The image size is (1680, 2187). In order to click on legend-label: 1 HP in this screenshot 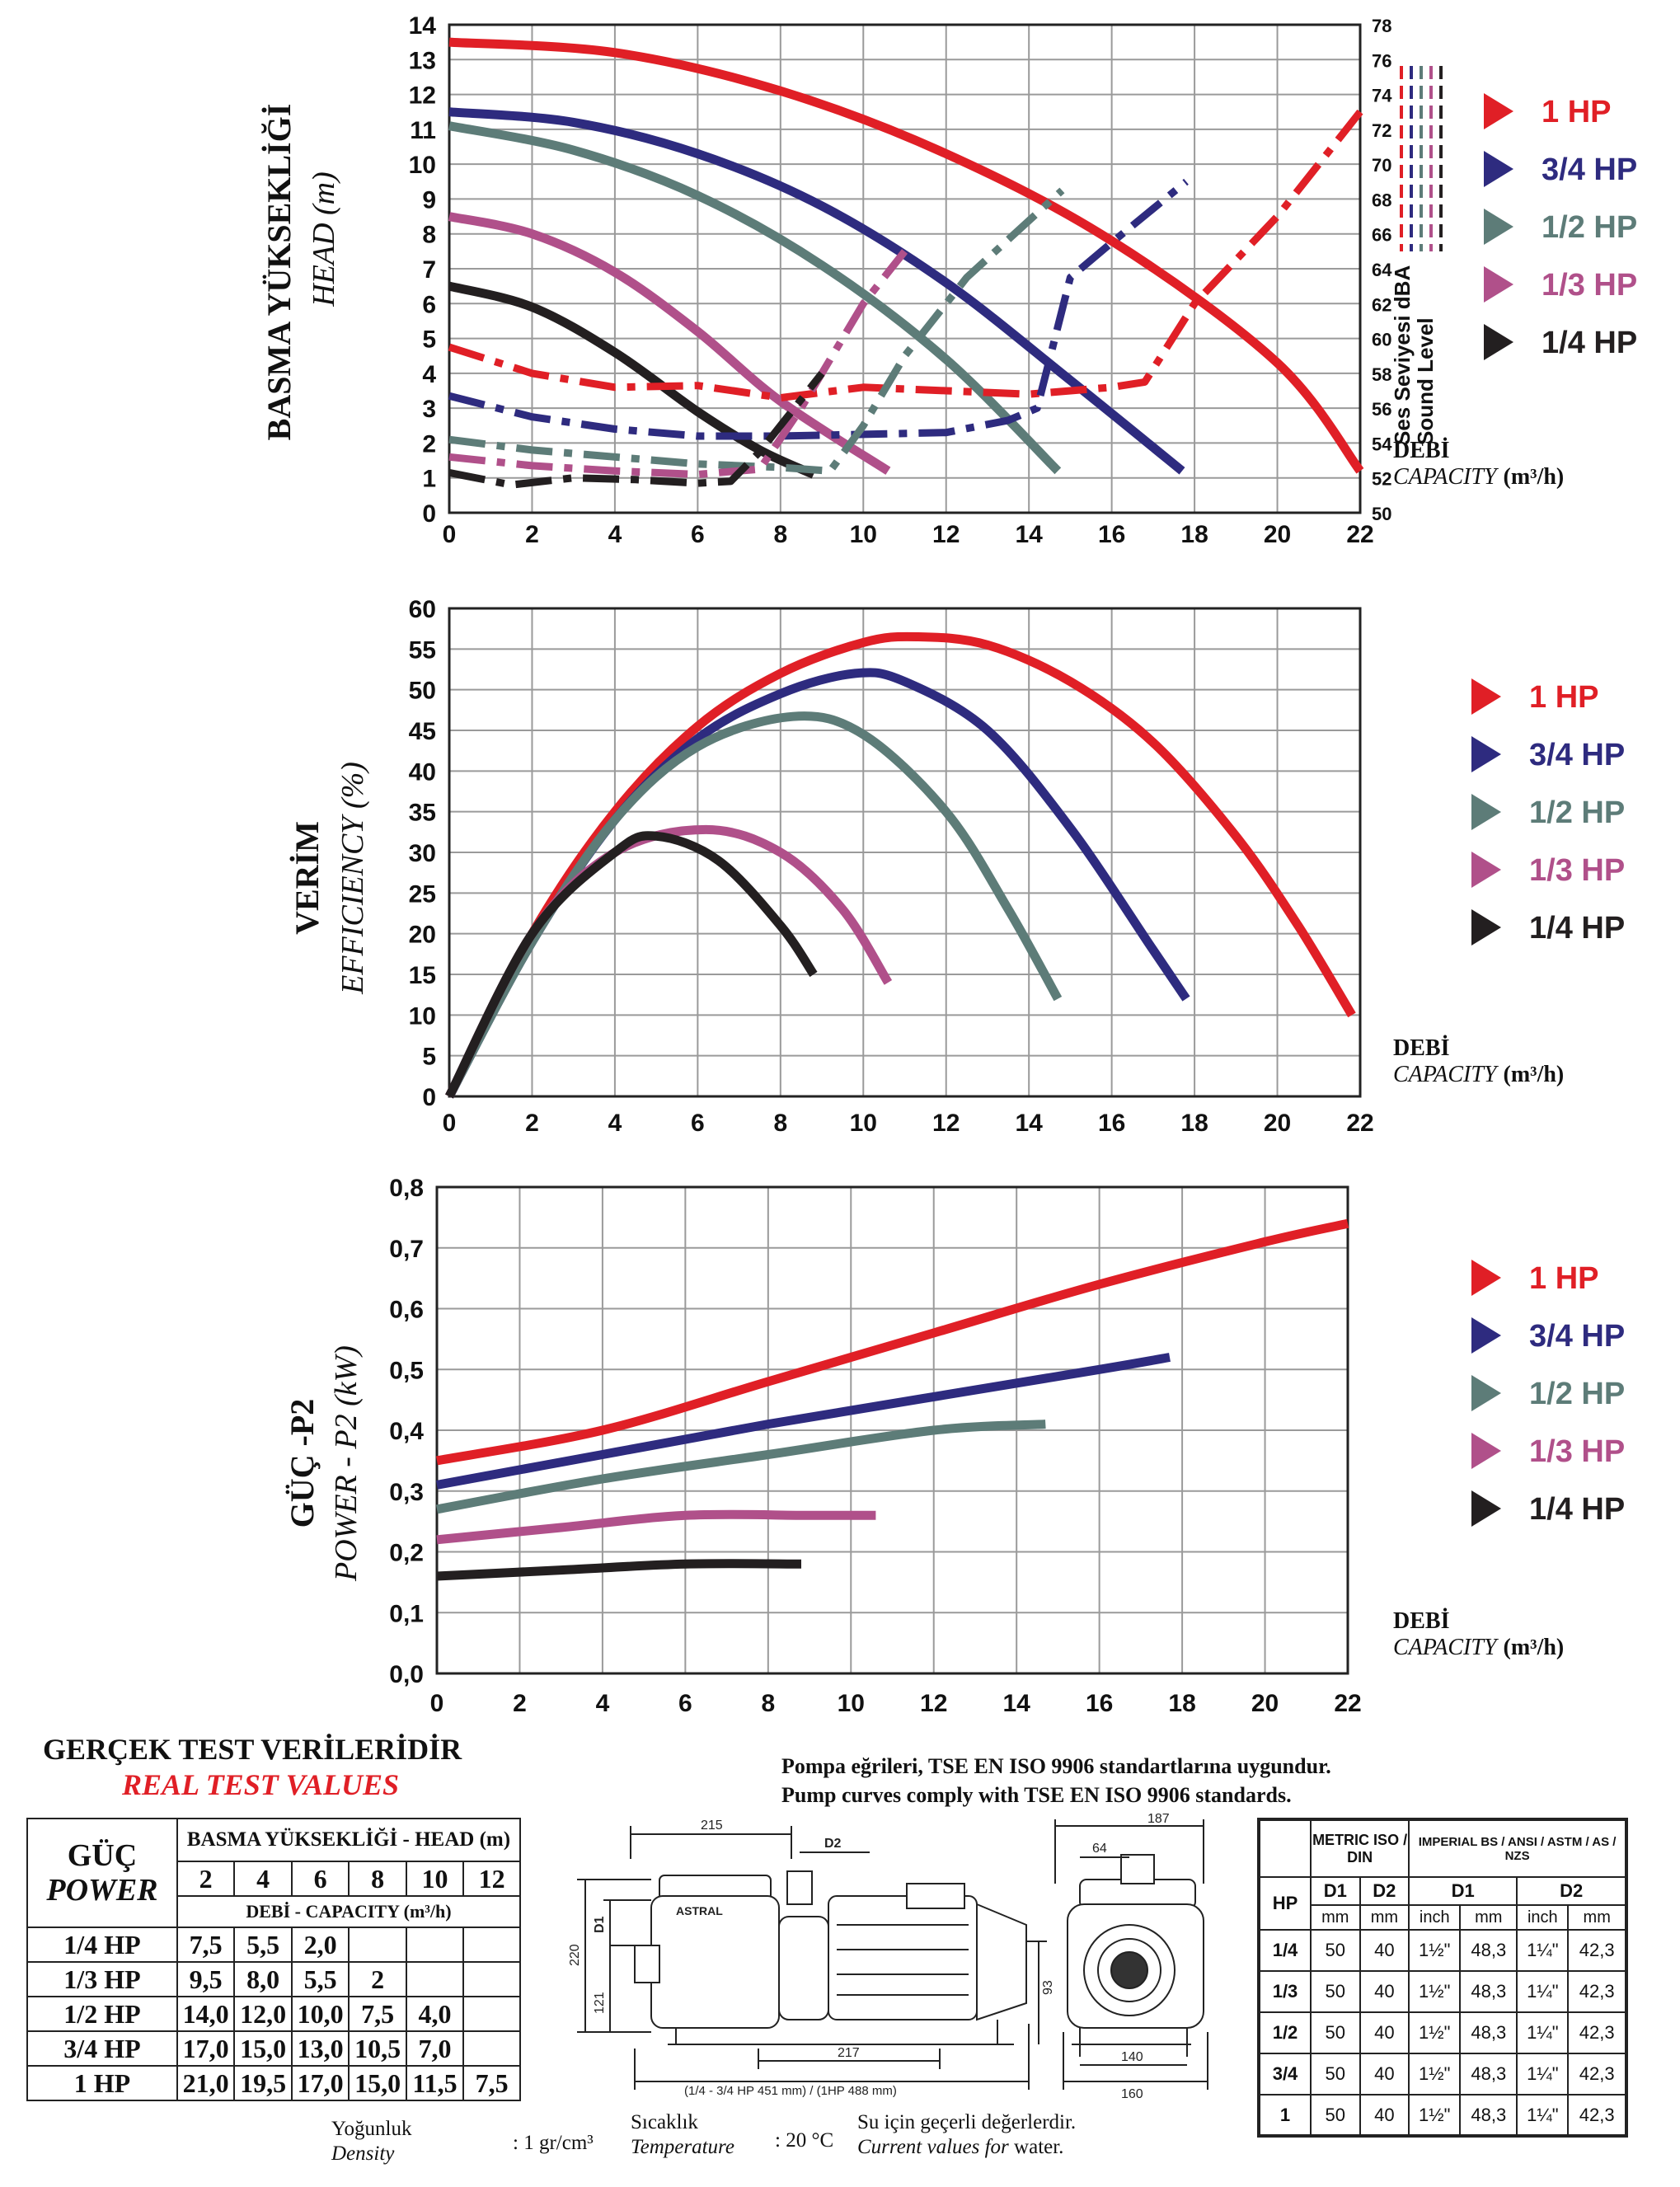, I will do `click(1563, 1278)`.